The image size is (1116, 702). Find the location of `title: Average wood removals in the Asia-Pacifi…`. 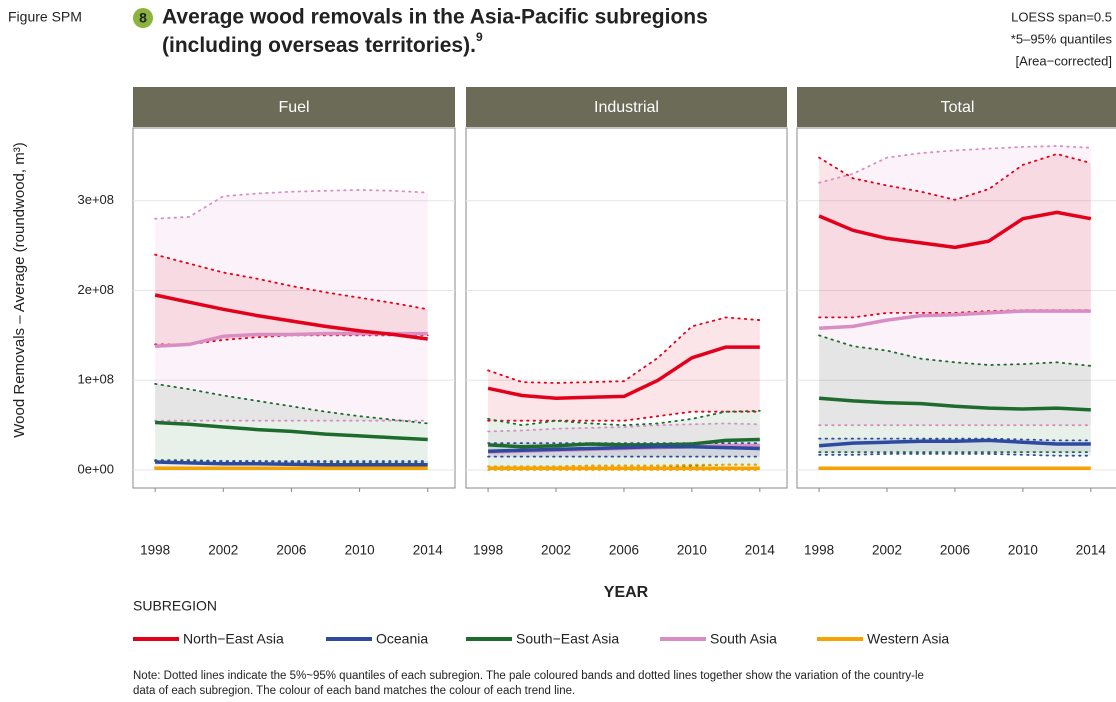

title: Average wood removals in the Asia-Pacifi… is located at coordinates (435, 17).